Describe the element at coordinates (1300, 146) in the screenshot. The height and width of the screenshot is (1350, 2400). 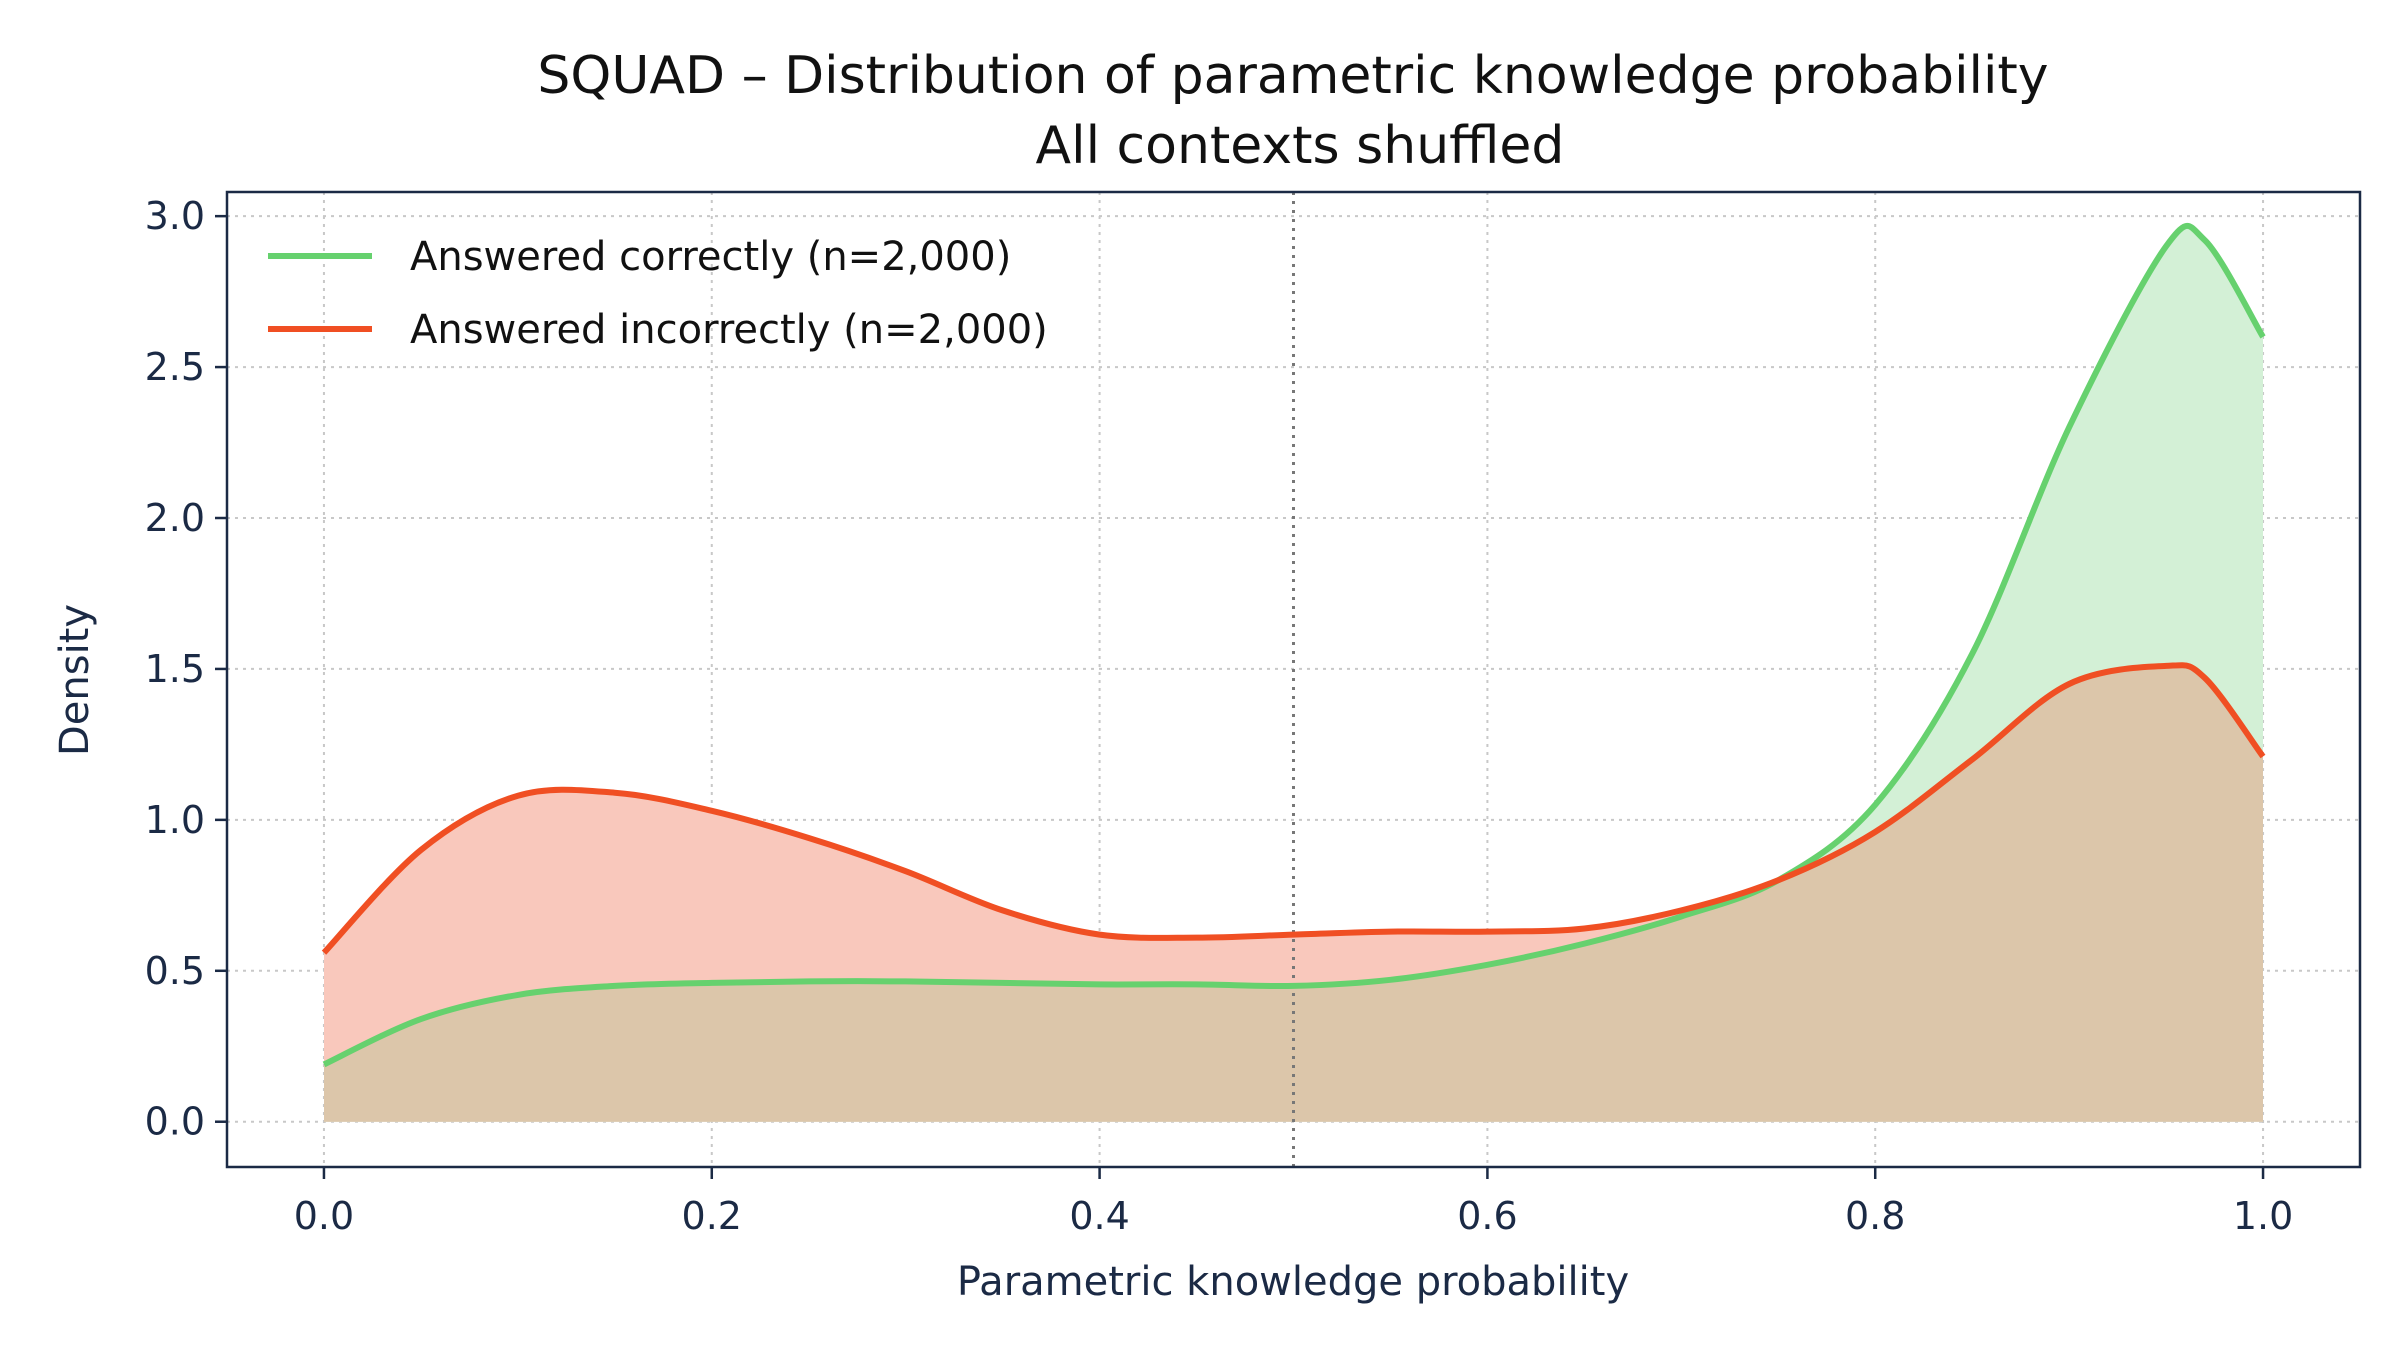
I see `chart-subtitle: All contexts shuffled` at that location.